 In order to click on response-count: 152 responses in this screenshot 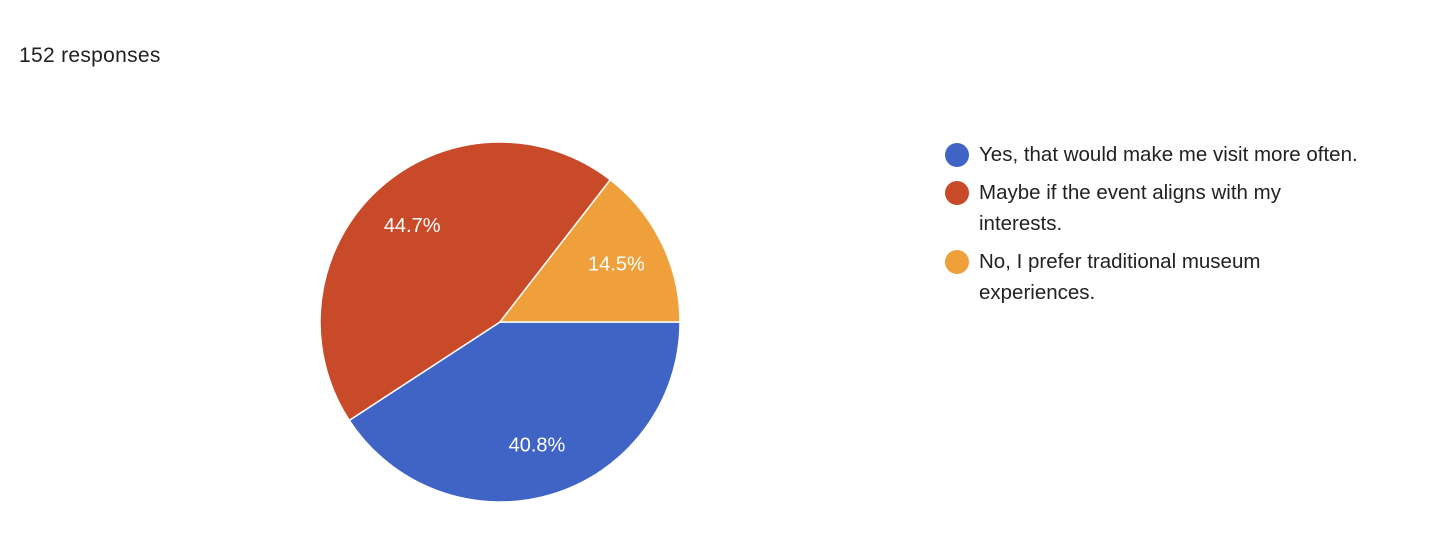, I will do `click(90, 55)`.